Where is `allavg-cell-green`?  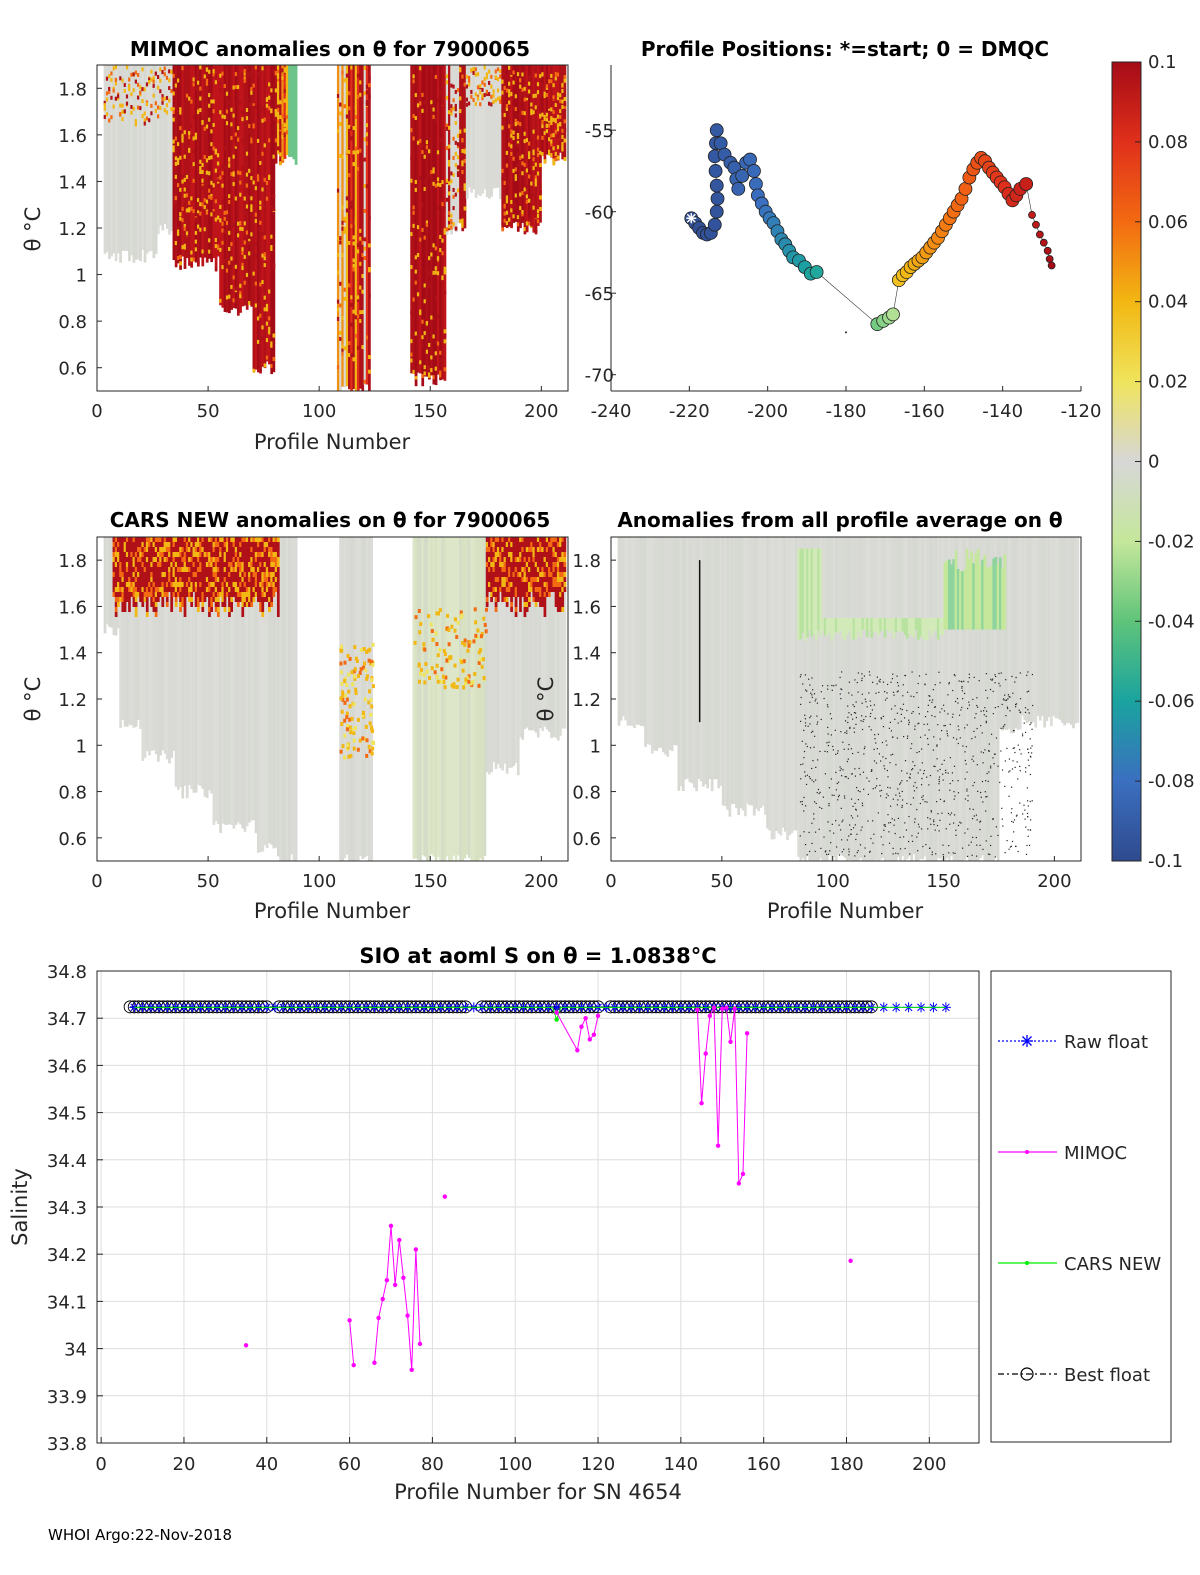
allavg-cell-green is located at coordinates (996, 593).